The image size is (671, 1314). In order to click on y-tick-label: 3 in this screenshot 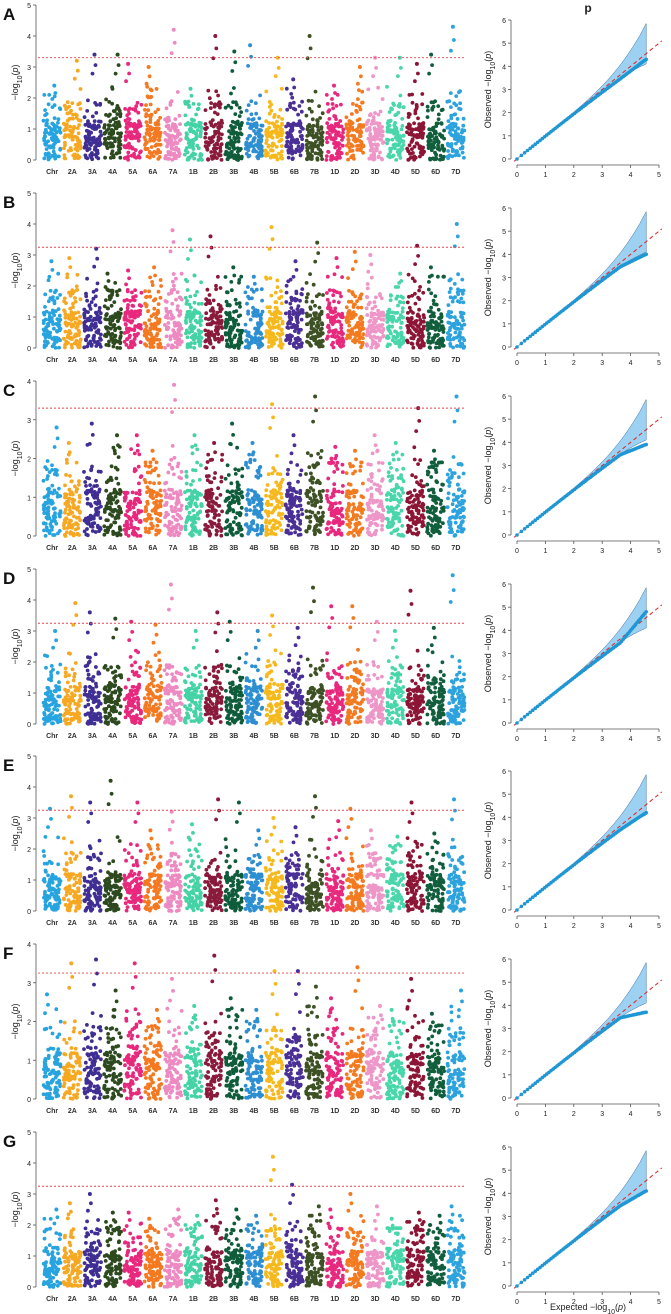, I will do `click(29, 256)`.